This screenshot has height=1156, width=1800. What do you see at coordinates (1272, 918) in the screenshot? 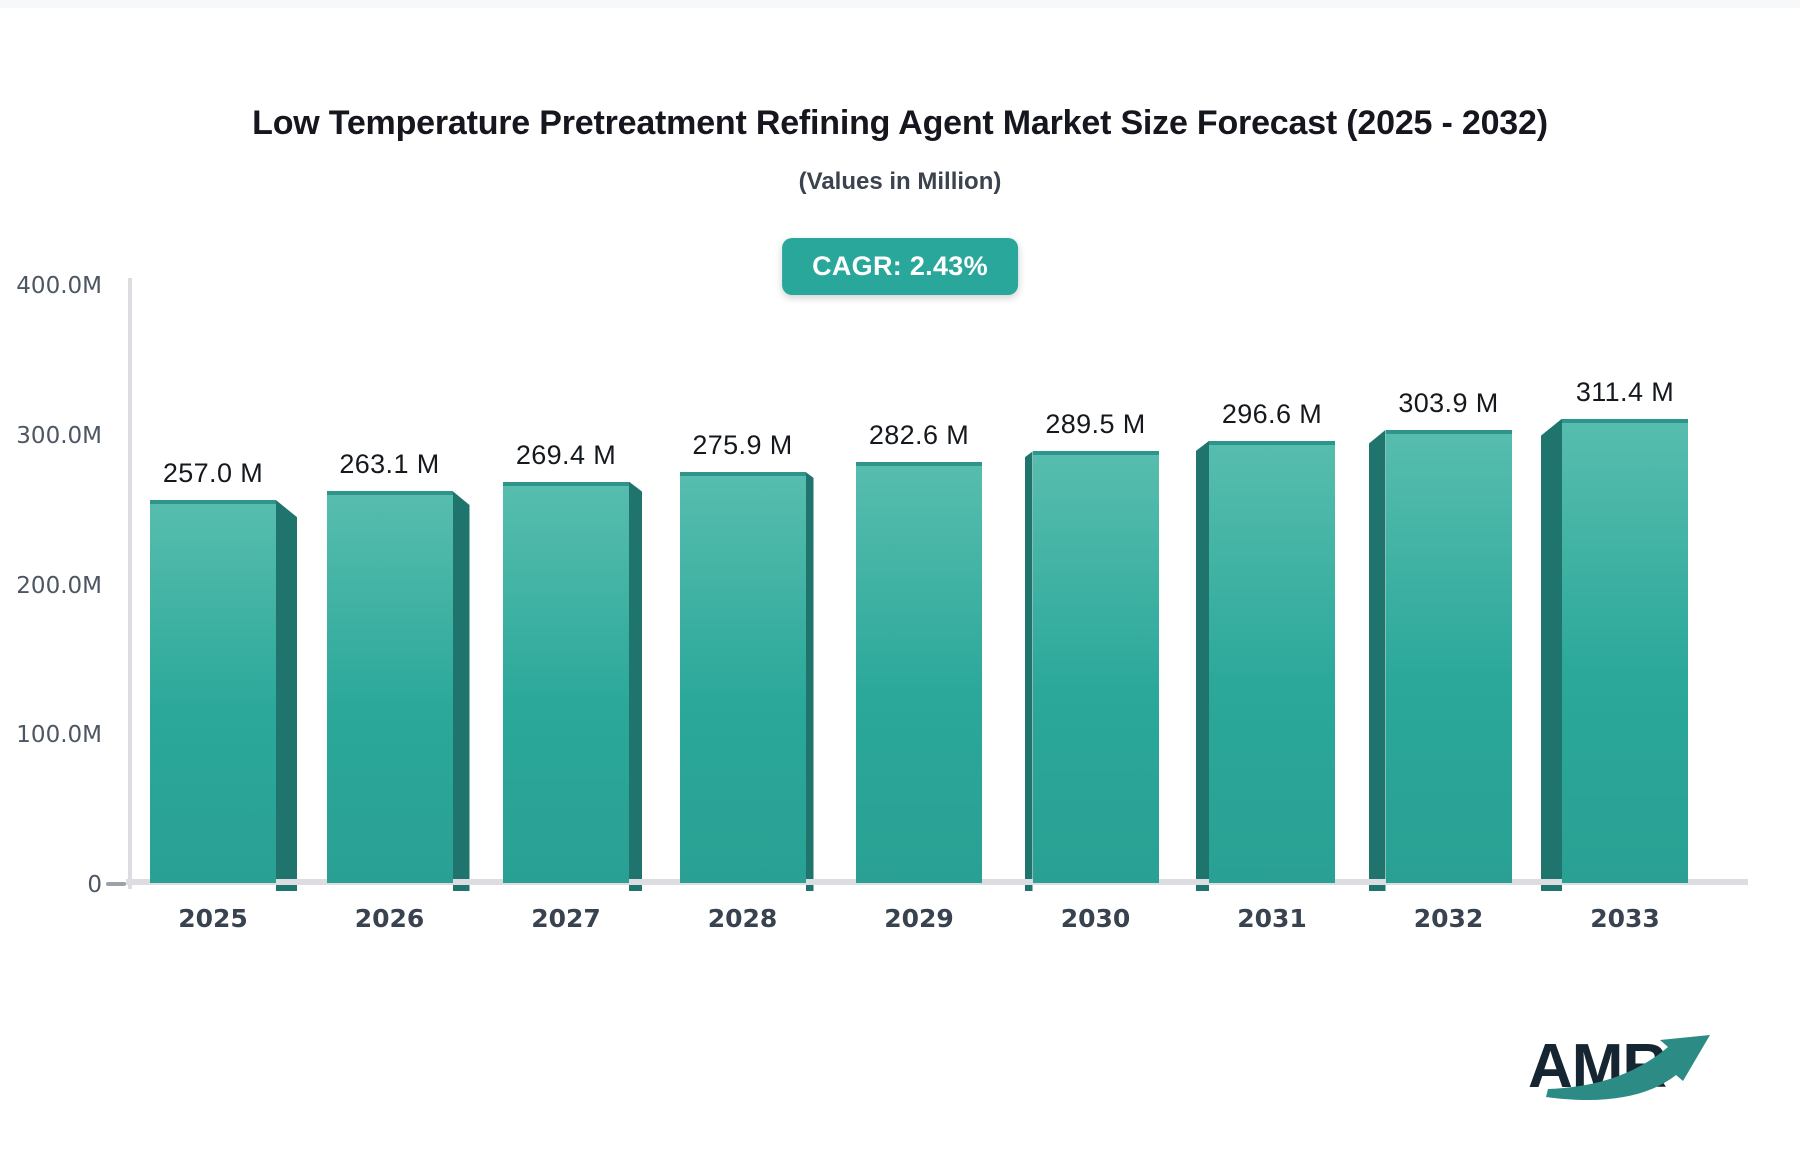
I see `x-axis-label-2031: 2031` at bounding box center [1272, 918].